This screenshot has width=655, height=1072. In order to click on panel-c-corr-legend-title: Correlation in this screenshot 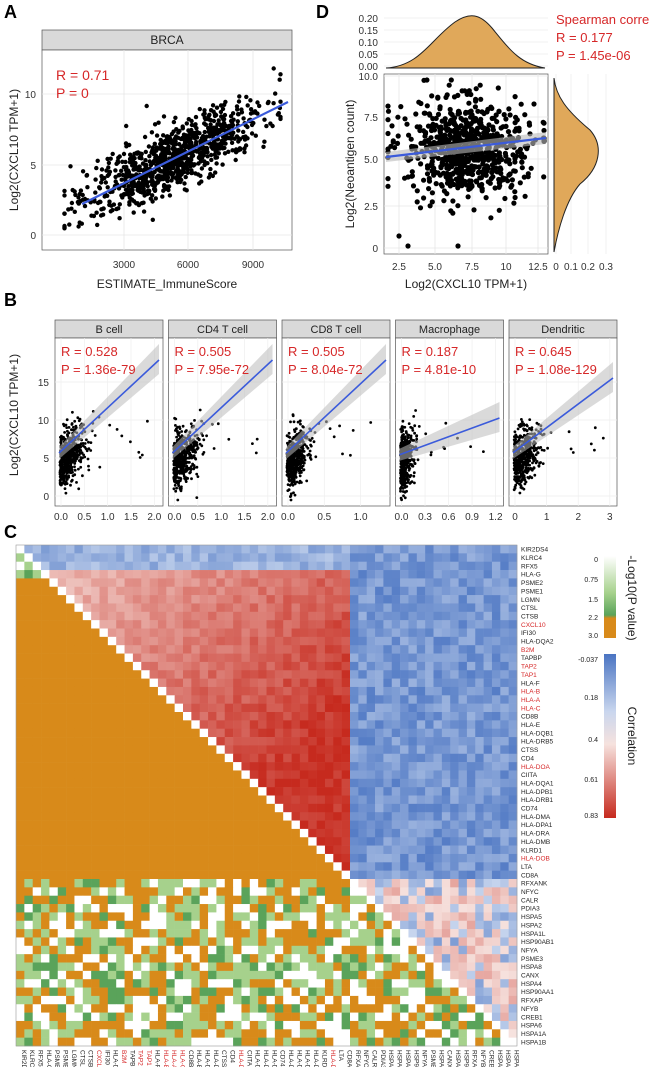, I will do `click(632, 736)`.